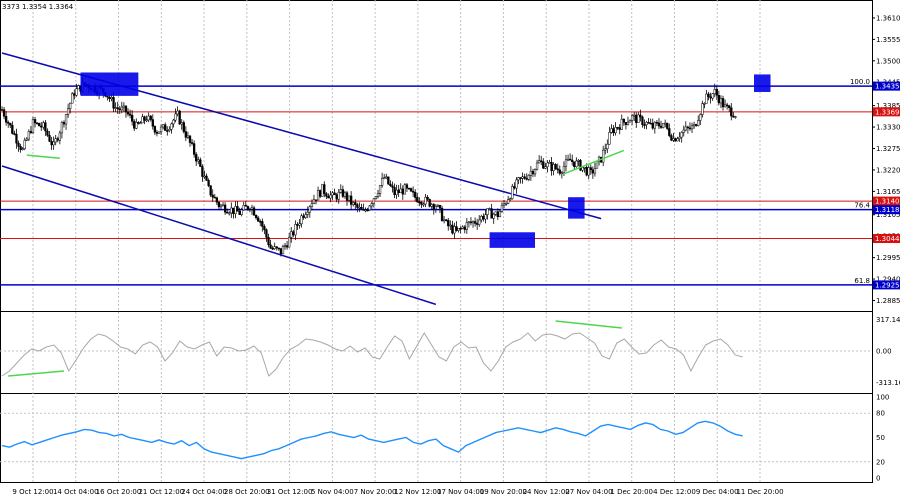 Image resolution: width=900 pixels, height=500 pixels. What do you see at coordinates (38, 7) in the screenshot?
I see `ohlc-readout: 3373 1.3354 1.3364` at bounding box center [38, 7].